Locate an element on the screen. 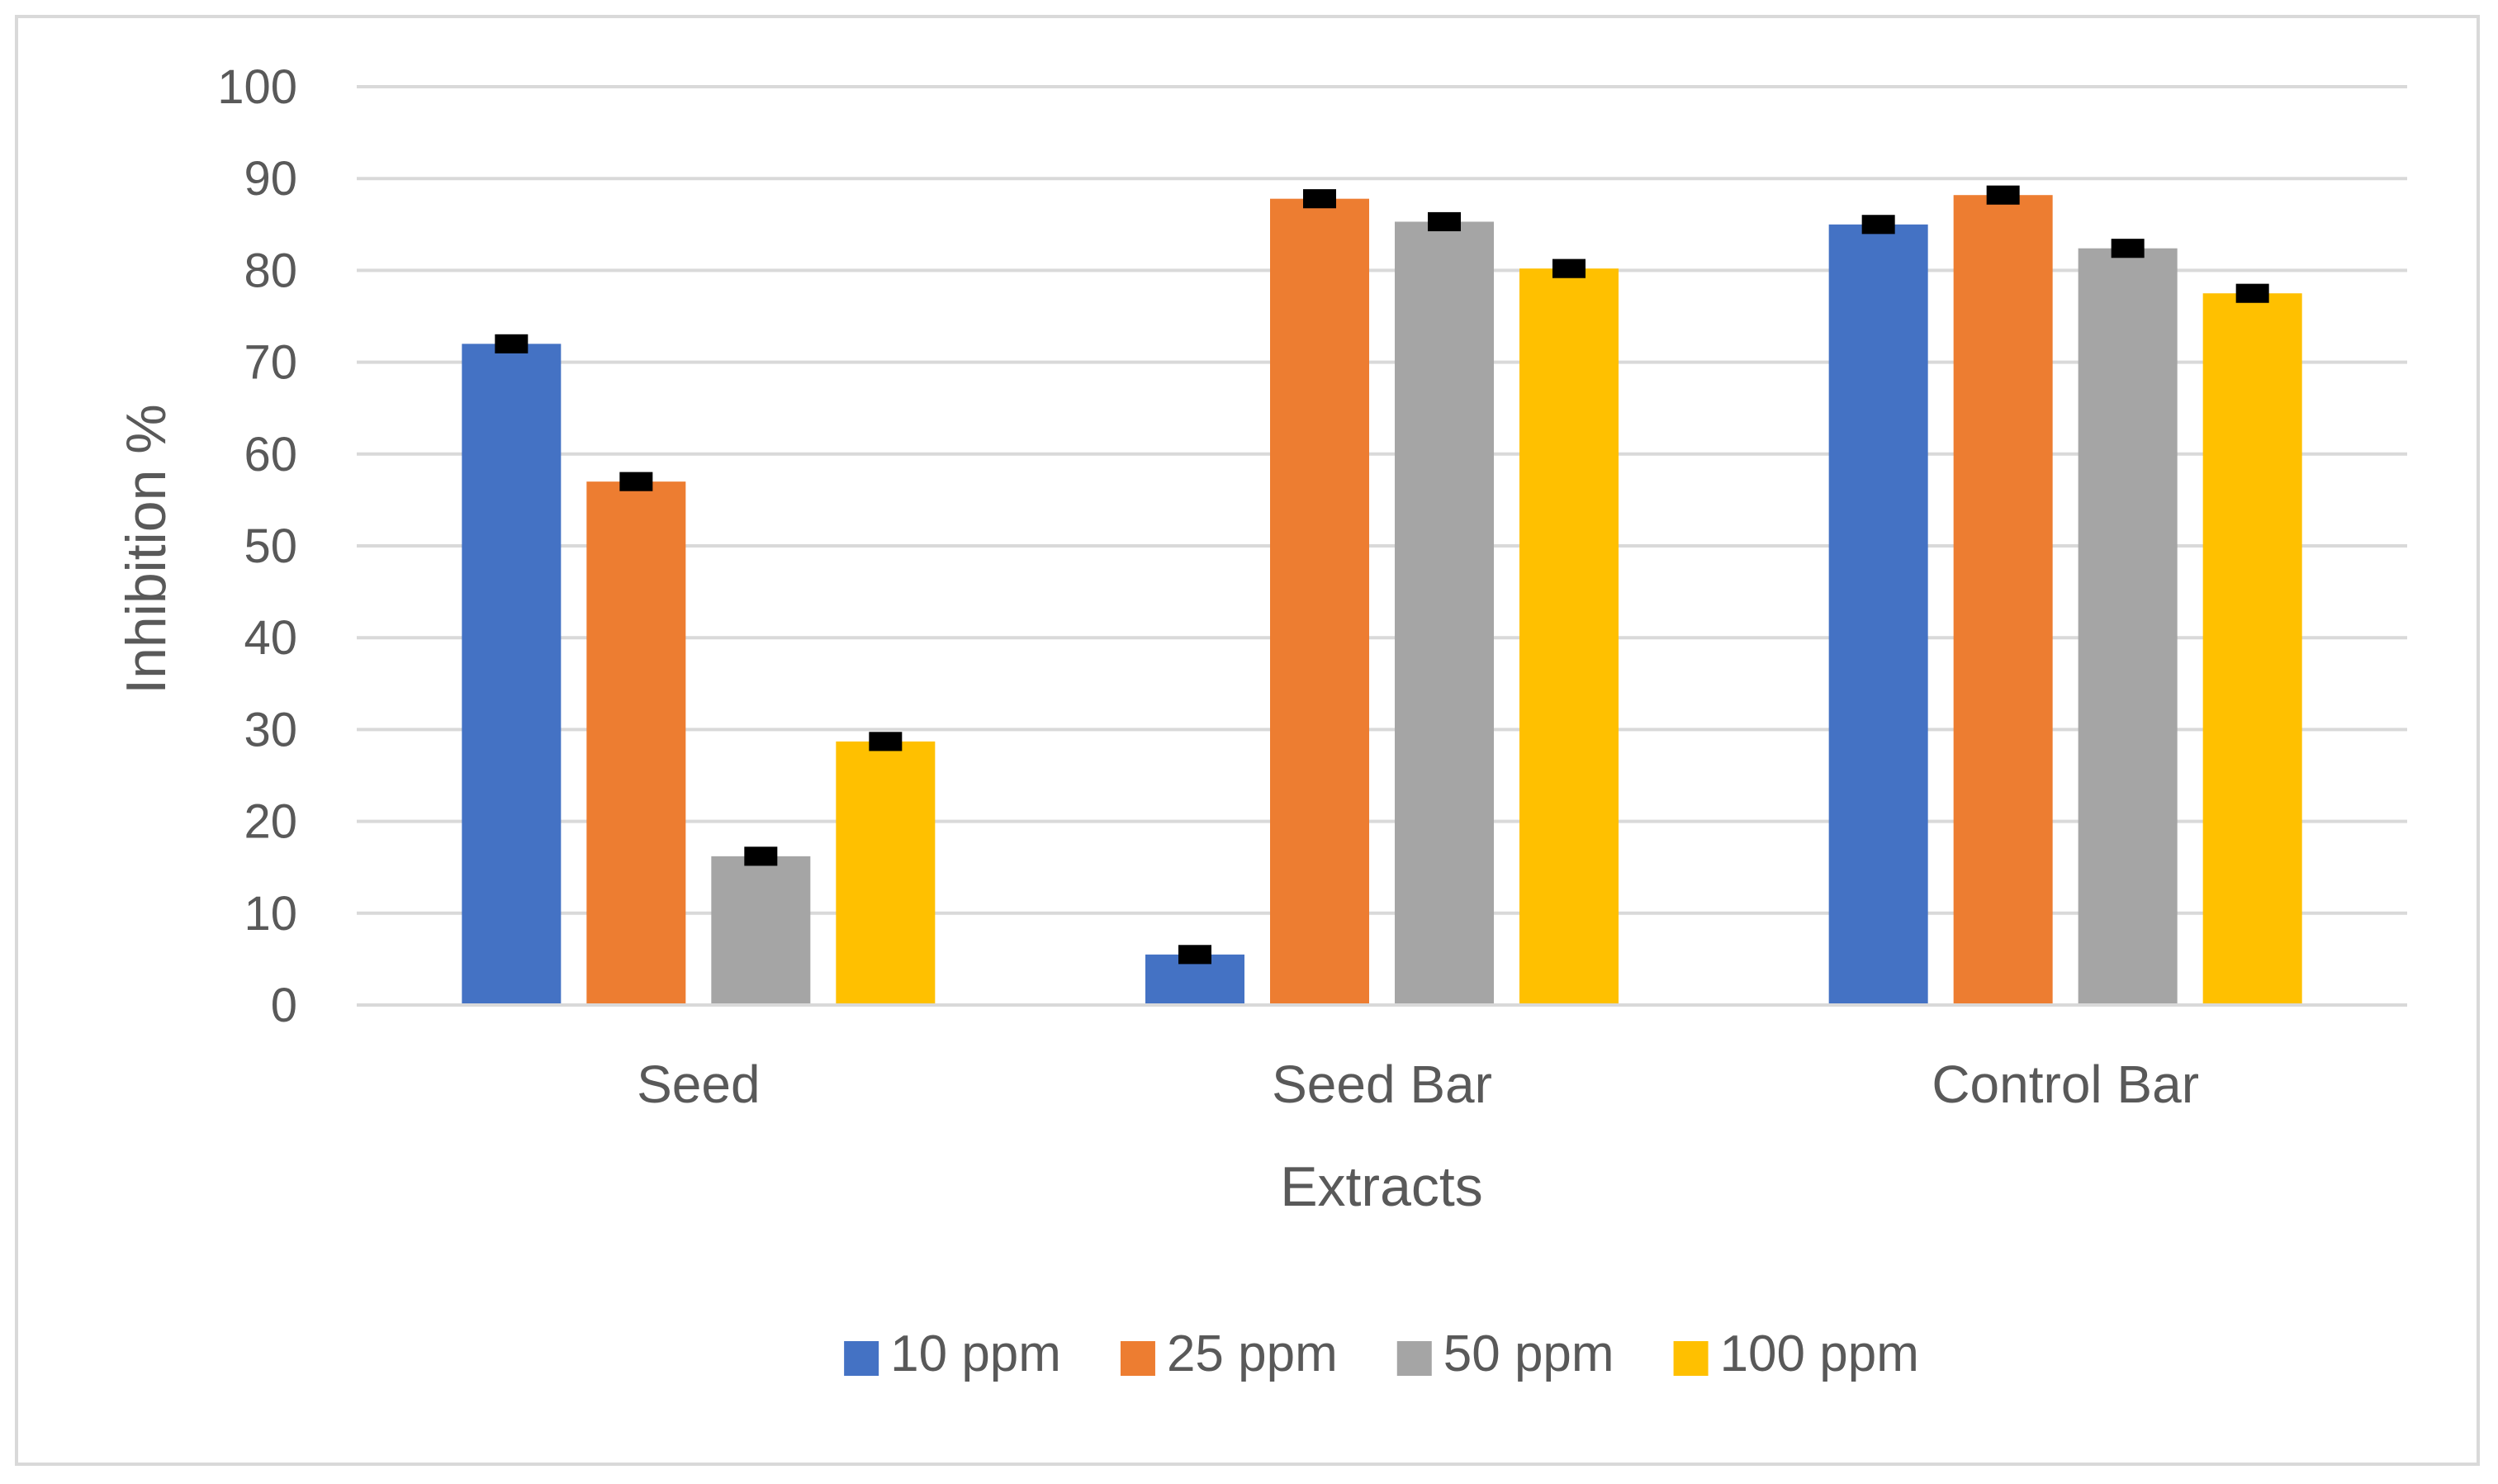  legend-label: 50 ppm is located at coordinates (1528, 1353).